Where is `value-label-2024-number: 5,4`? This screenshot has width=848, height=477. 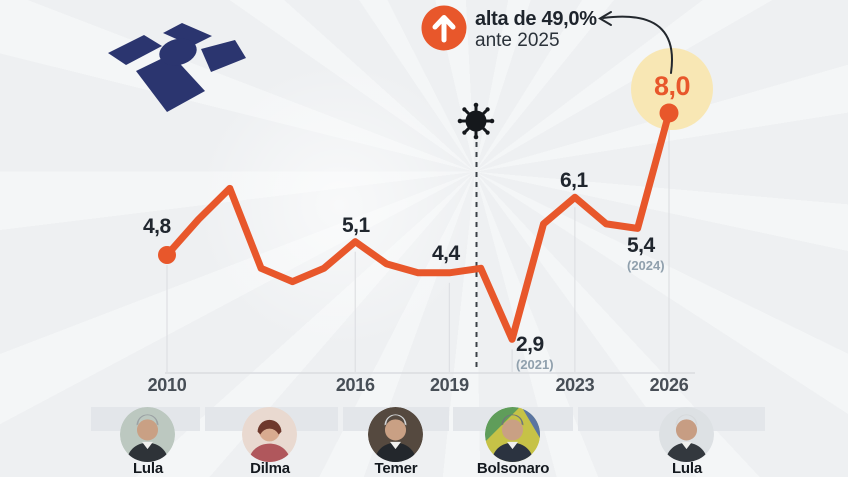 value-label-2024-number: 5,4 is located at coordinates (641, 245).